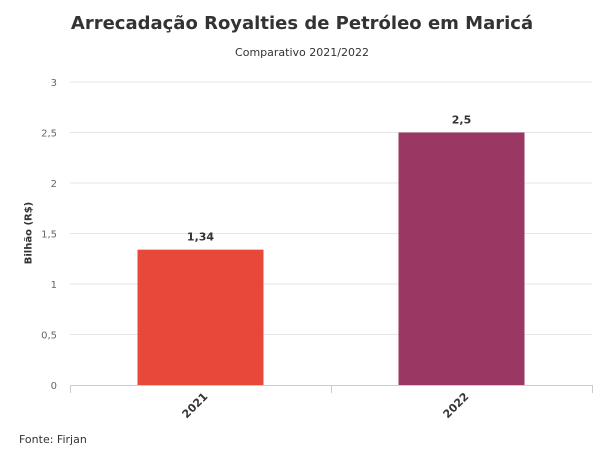  I want to click on x-axis, so click(331, 389).